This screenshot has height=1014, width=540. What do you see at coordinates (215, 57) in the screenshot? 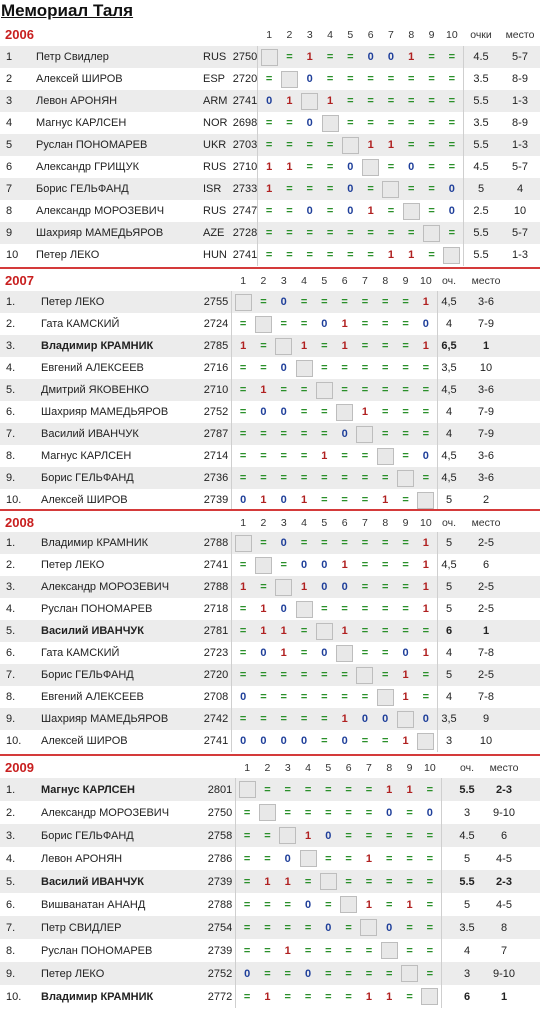
I see `player-country: RUS` at bounding box center [215, 57].